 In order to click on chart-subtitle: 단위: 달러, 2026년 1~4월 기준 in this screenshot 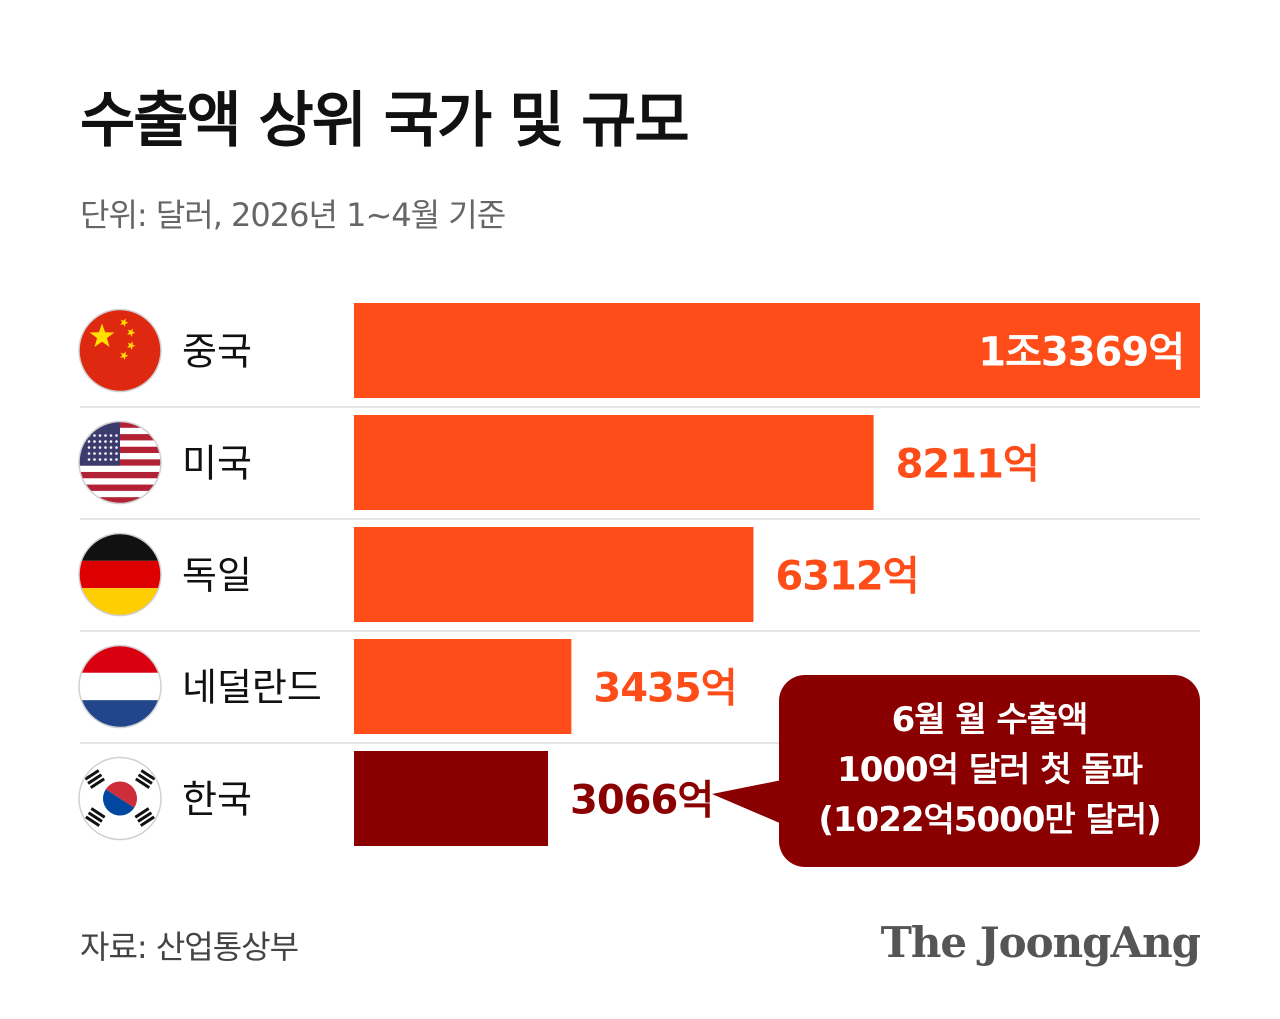, I will do `click(293, 215)`.